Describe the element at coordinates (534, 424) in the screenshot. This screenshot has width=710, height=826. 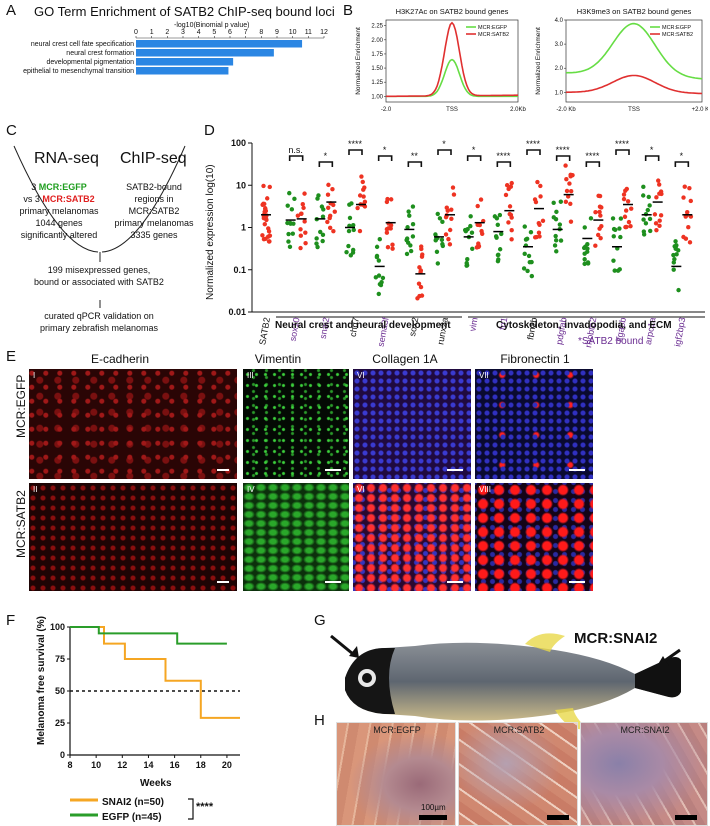
I see `if-image-egfp-fibronectin: VII` at that location.